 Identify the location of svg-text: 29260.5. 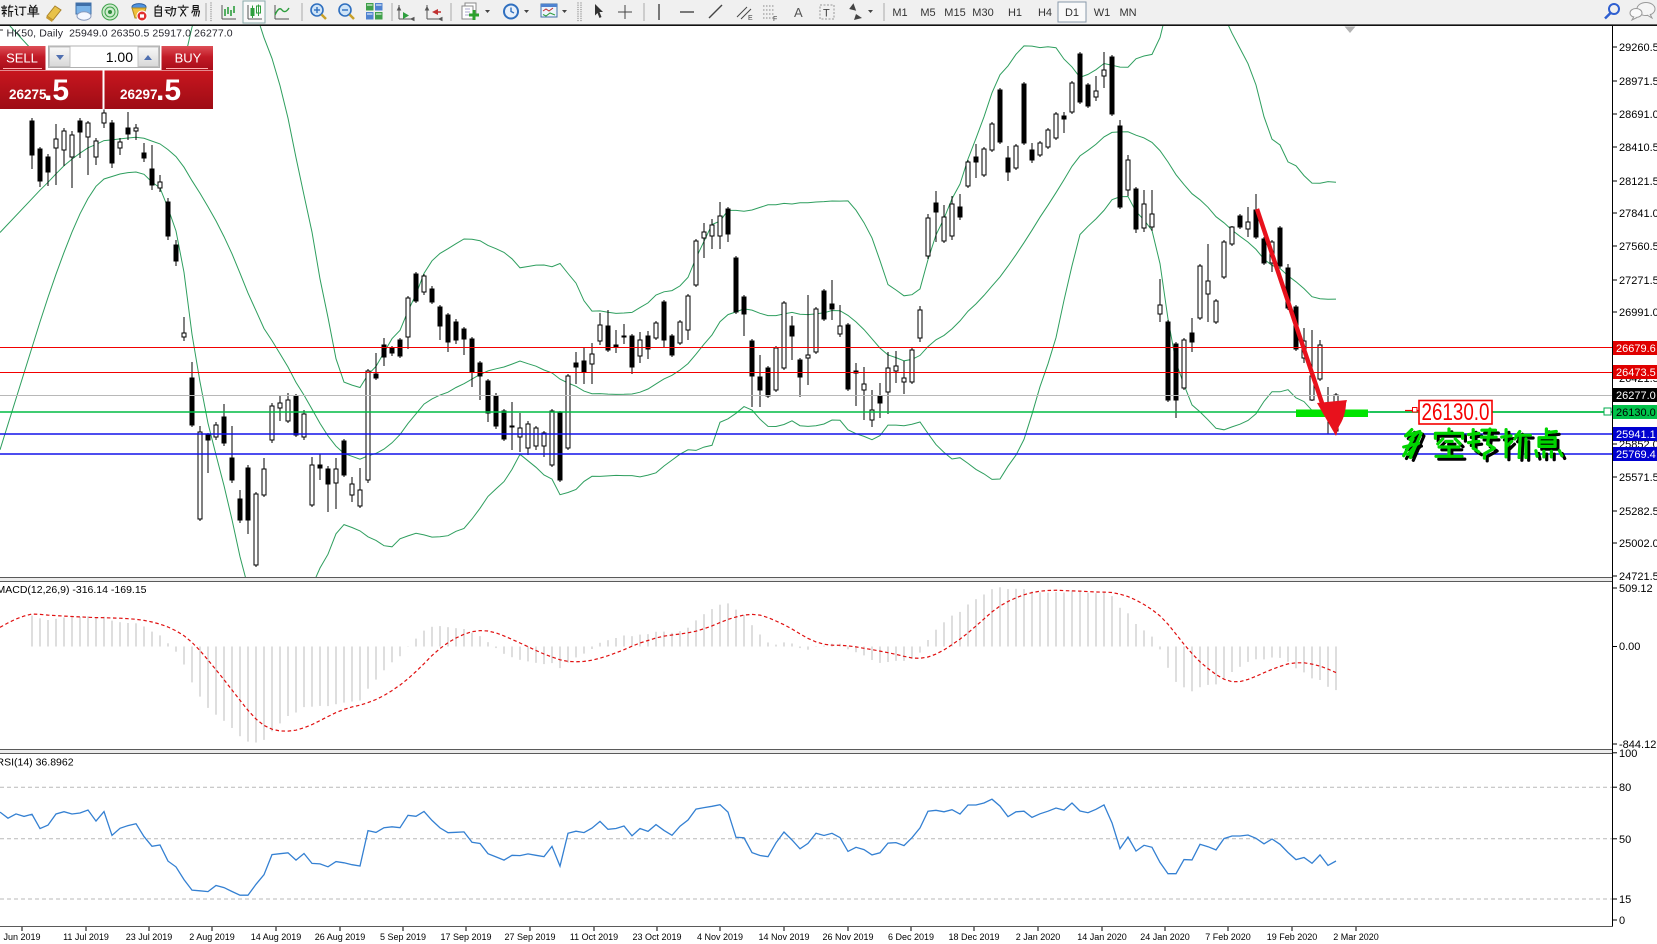
(1638, 48).